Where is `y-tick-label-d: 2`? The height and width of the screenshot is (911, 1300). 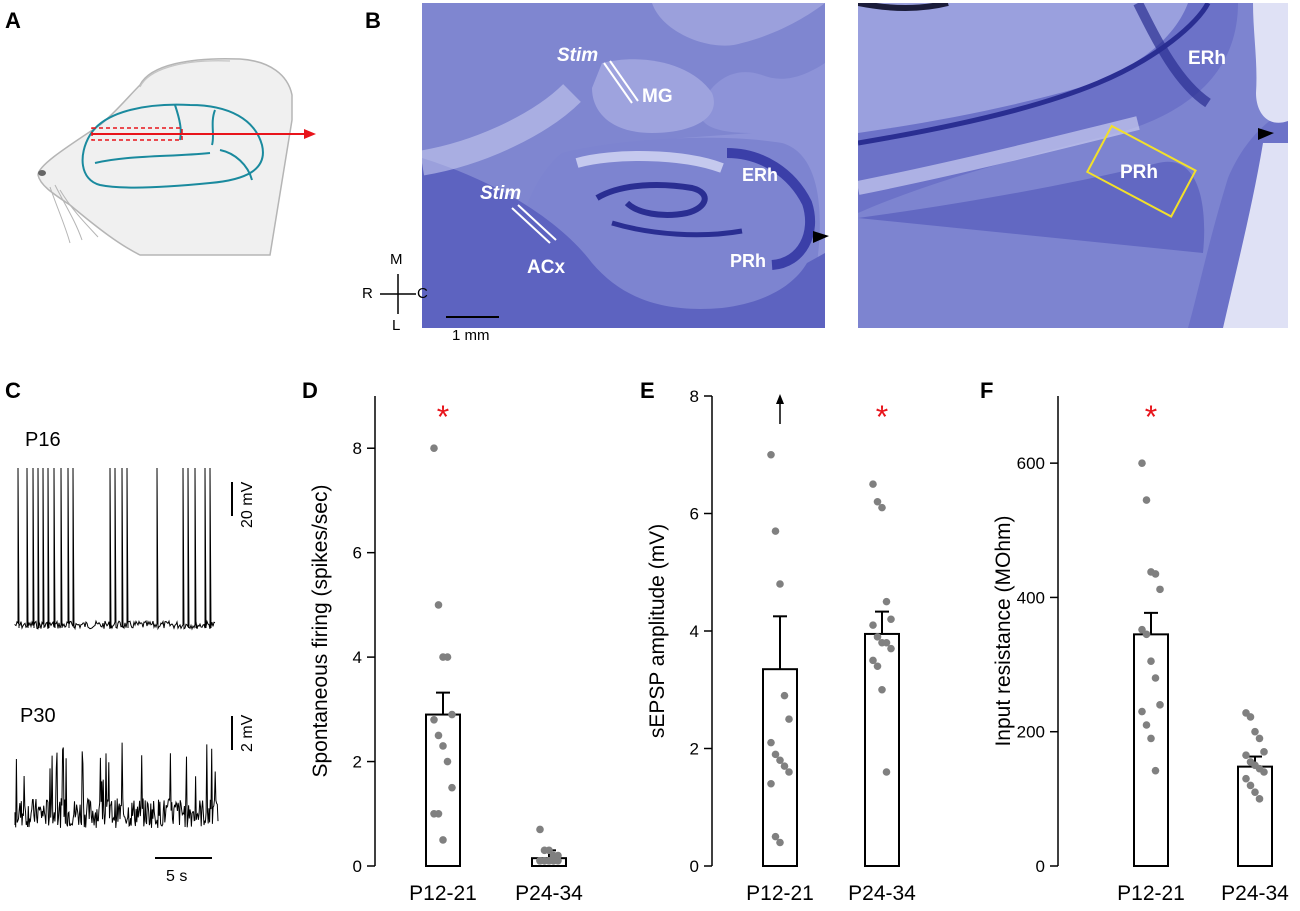 y-tick-label-d: 2 is located at coordinates (357, 762).